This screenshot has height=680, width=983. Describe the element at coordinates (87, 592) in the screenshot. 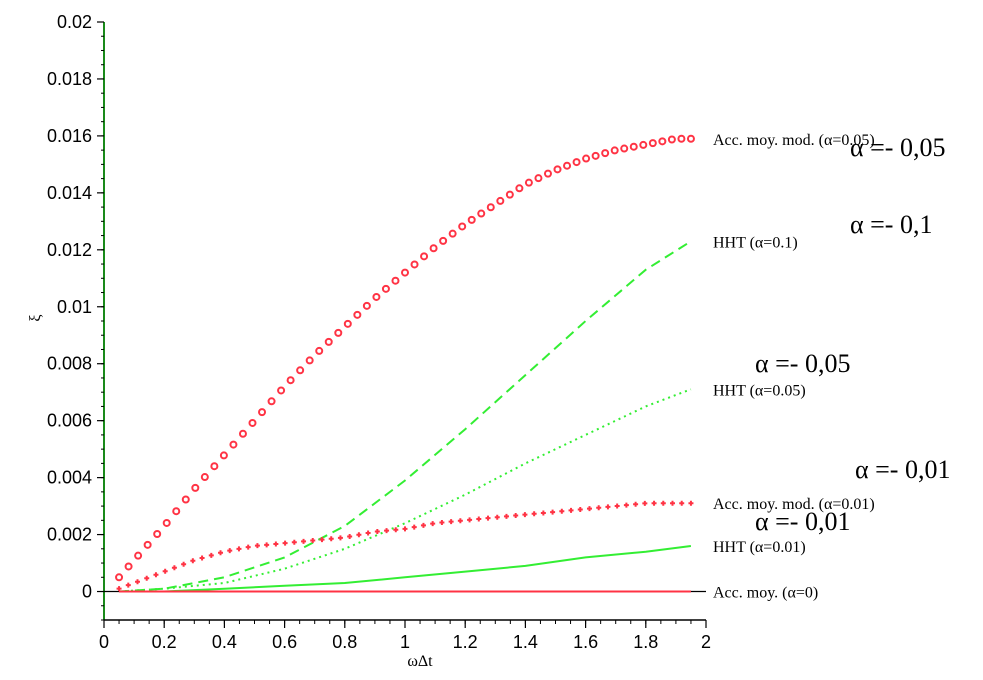

I see `y-tick-label: 0` at that location.